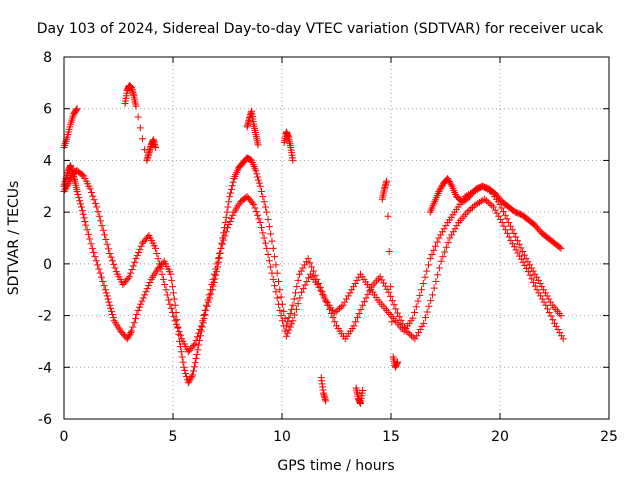 The height and width of the screenshot is (480, 640). Describe the element at coordinates (45, 420) in the screenshot. I see `y-tick-label: -6` at that location.